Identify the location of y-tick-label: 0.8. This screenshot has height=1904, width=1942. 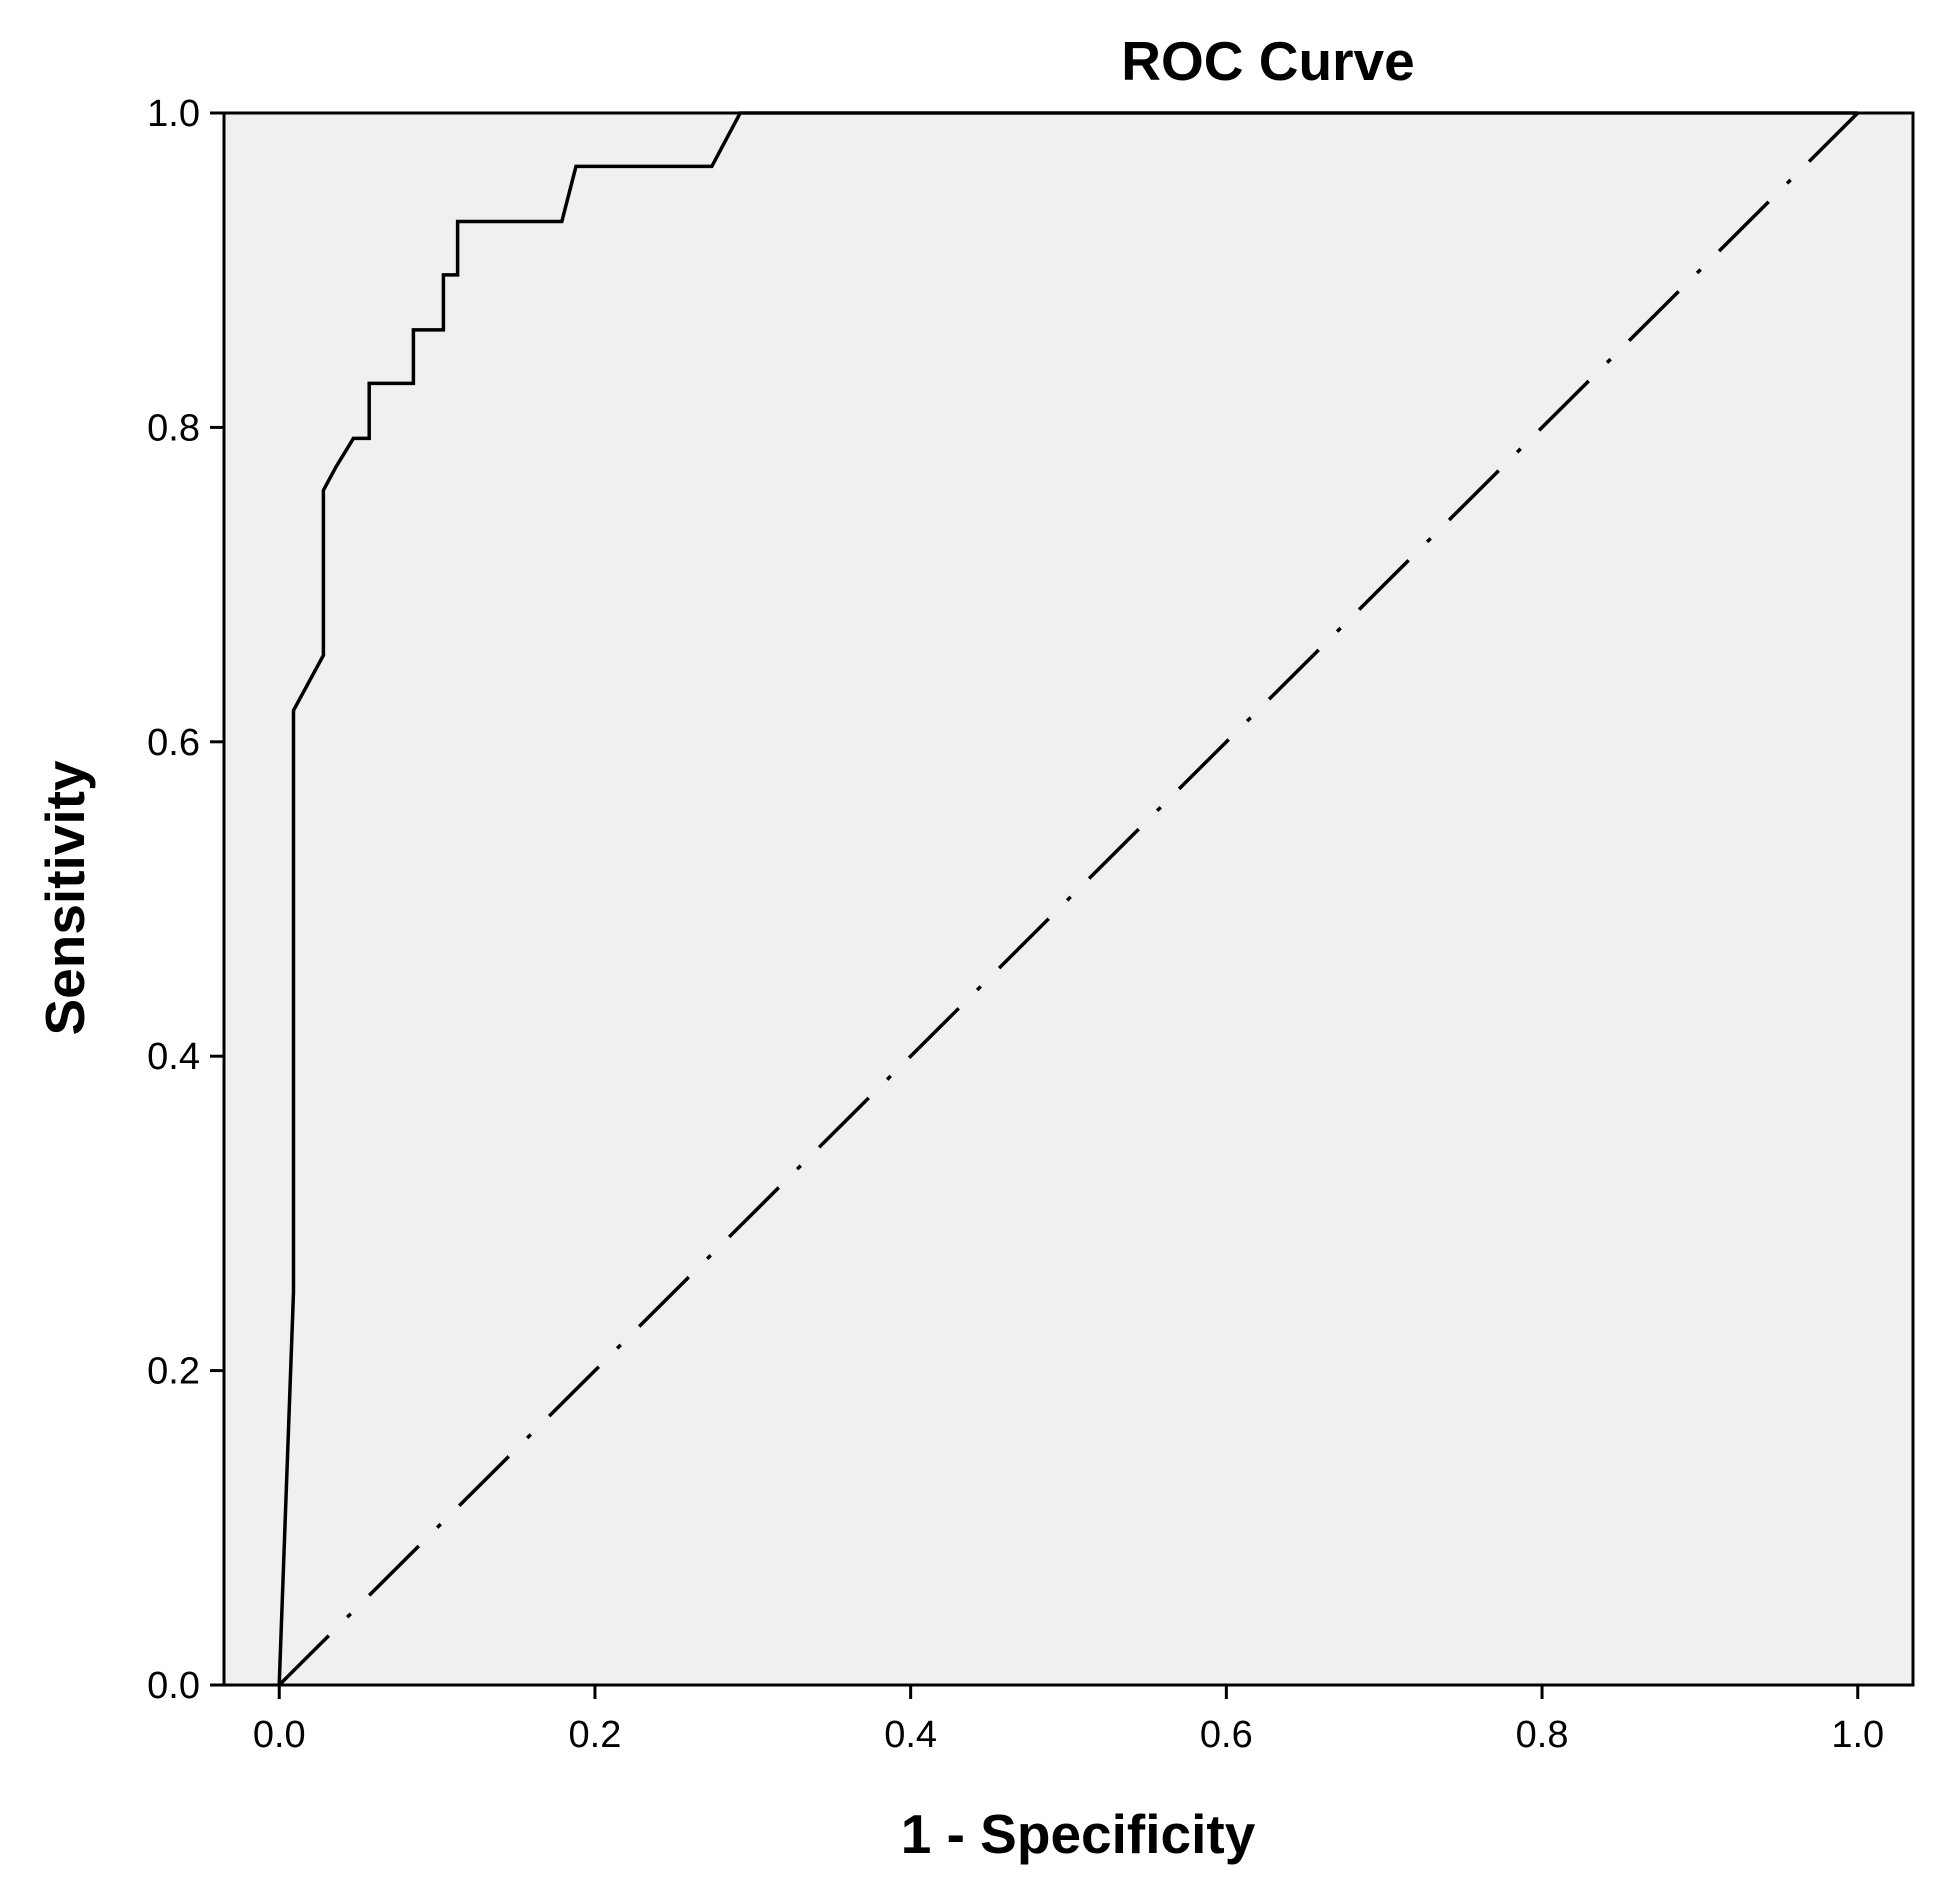
(173, 428).